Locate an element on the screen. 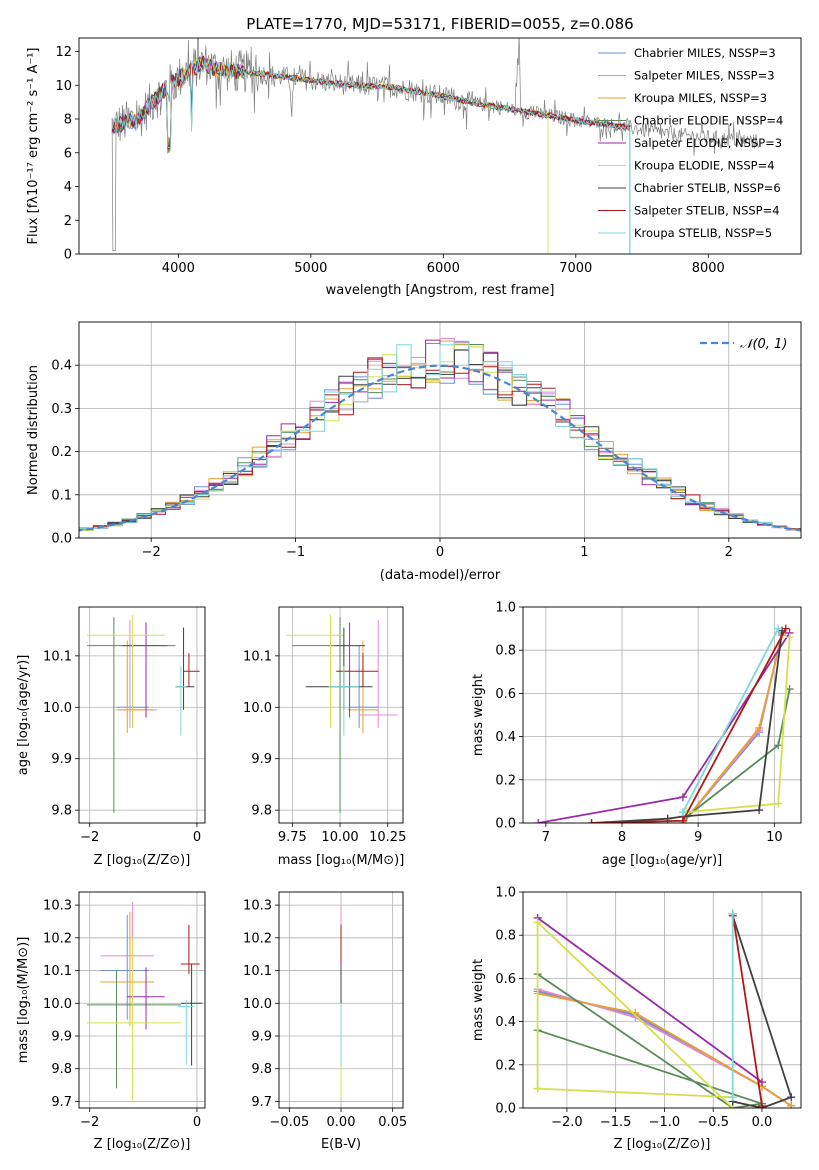 The height and width of the screenshot is (1170, 819). model-spectrum-kroupa-stelib is located at coordinates (371, 156).